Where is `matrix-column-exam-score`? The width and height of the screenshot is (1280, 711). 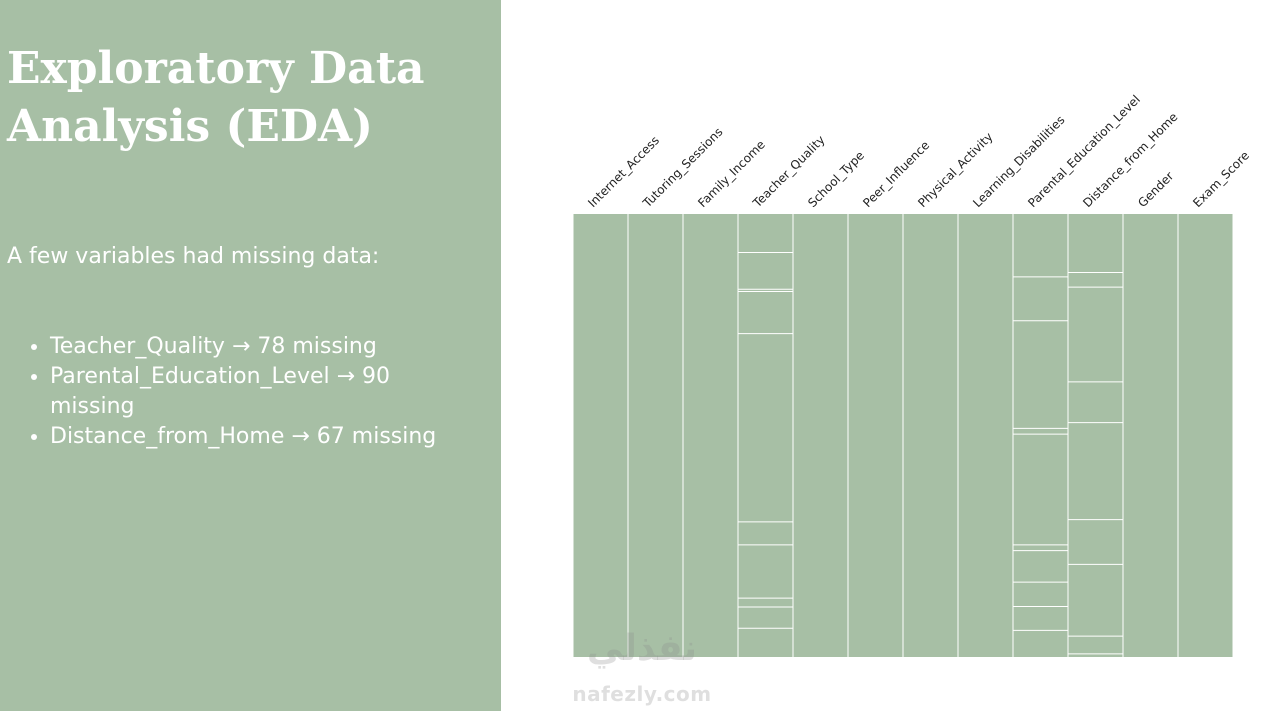
matrix-column-exam-score is located at coordinates (1205, 435).